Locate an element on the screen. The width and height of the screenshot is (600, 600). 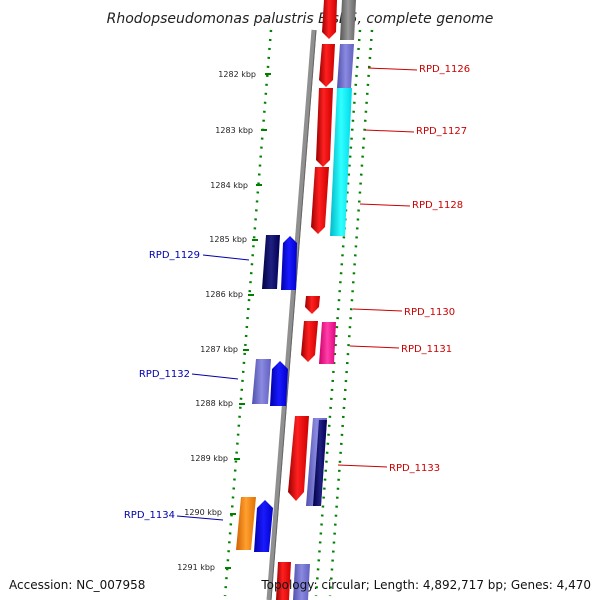
gene-label-rpd-1127: RPD_1127 is located at coordinates (415, 131).